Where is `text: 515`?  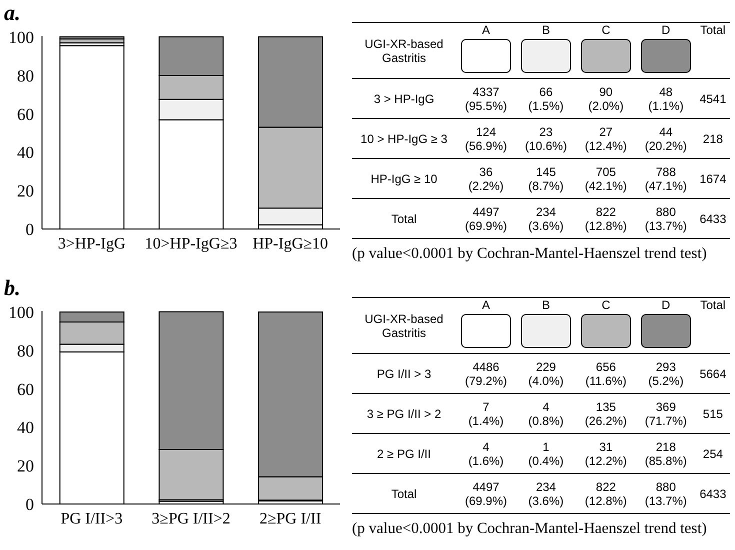 text: 515 is located at coordinates (712, 413).